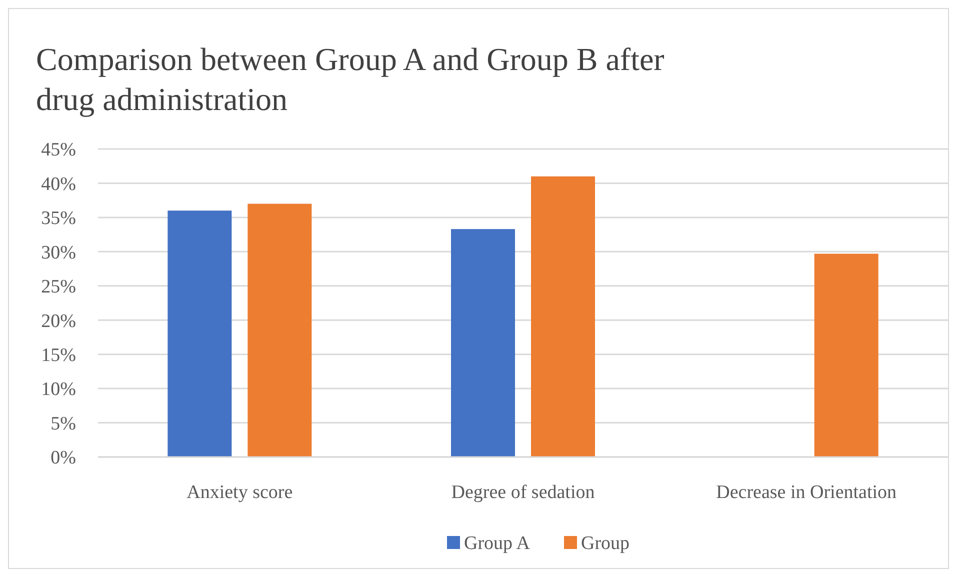 This screenshot has width=957, height=577. What do you see at coordinates (58, 355) in the screenshot?
I see `y-tick-label: 15%` at bounding box center [58, 355].